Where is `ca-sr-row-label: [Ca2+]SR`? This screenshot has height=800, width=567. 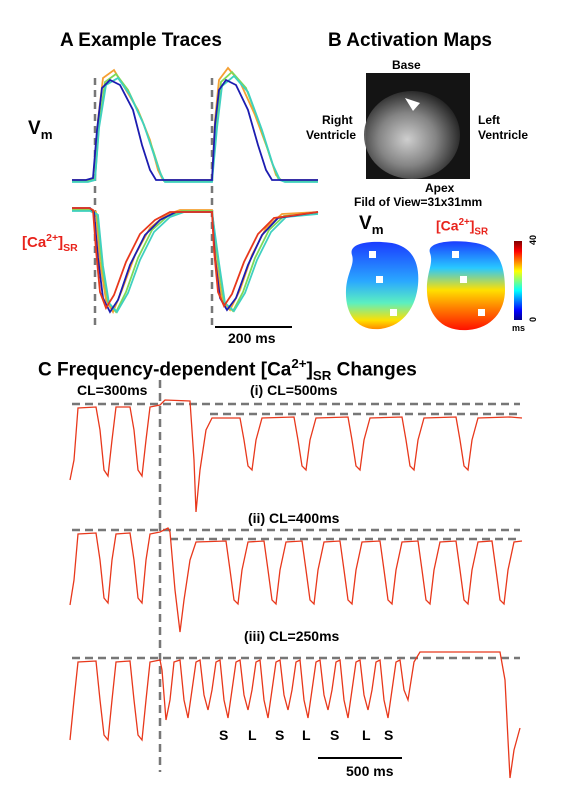
ca-sr-row-label: [Ca2+]SR is located at coordinates (50, 243).